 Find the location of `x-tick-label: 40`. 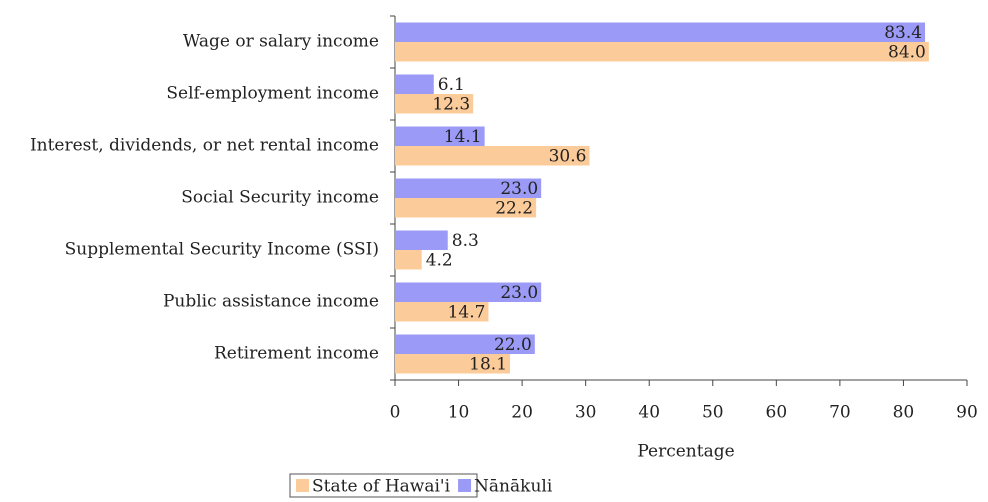

x-tick-label: 40 is located at coordinates (649, 413).